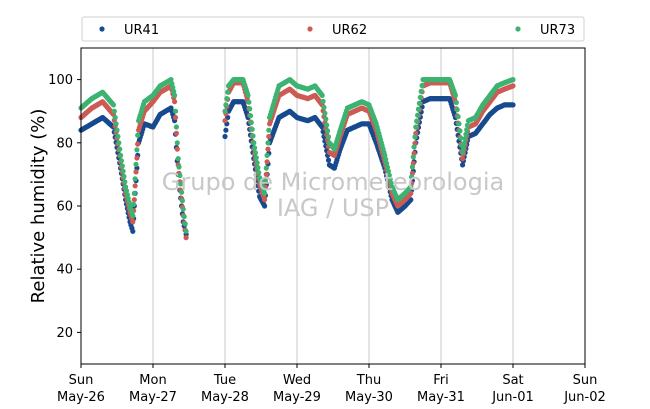  Describe the element at coordinates (60, 80) in the screenshot. I see `y-tick-label: 100` at that location.